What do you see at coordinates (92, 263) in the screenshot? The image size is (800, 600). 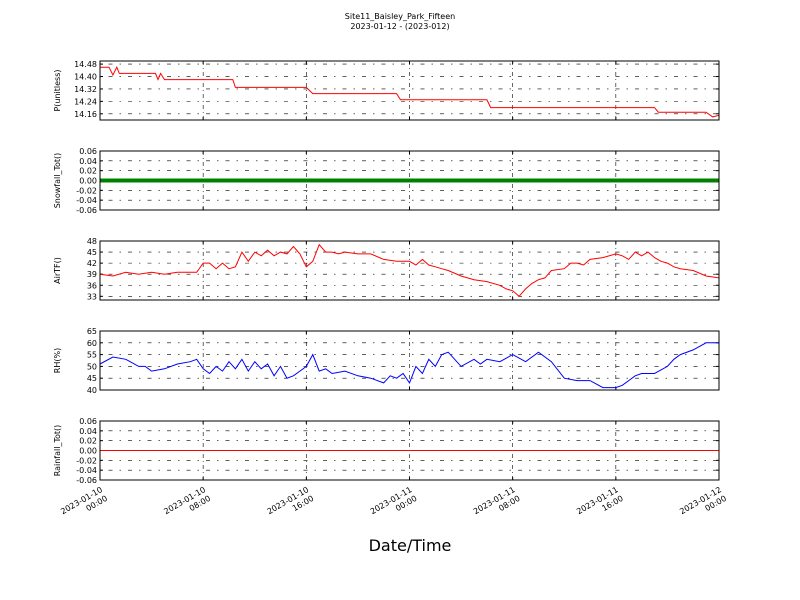 I see `y-tick-label: 42` at bounding box center [92, 263].